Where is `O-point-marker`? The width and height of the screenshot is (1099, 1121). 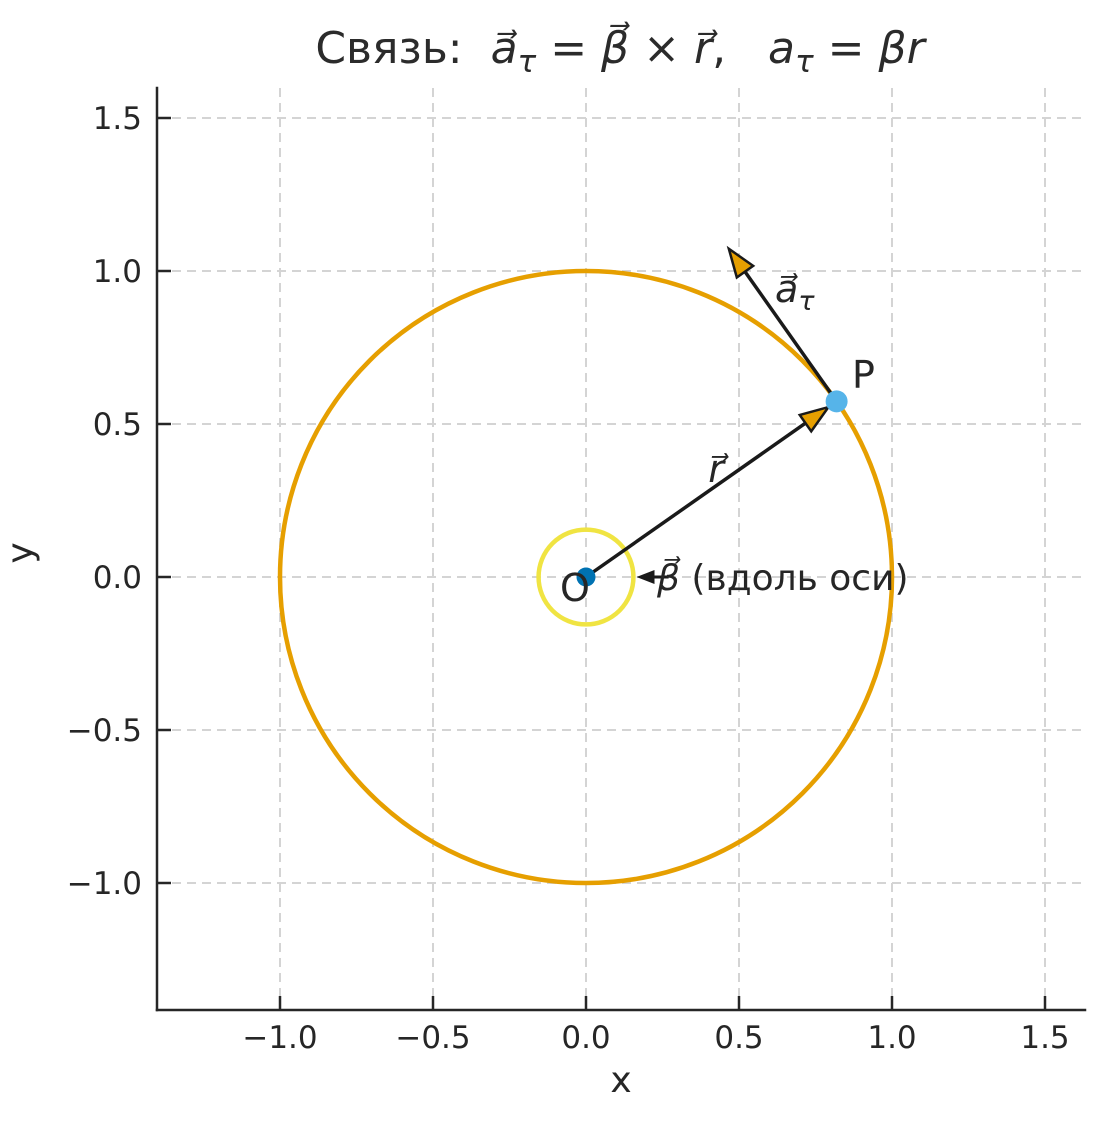 O-point-marker is located at coordinates (586, 577).